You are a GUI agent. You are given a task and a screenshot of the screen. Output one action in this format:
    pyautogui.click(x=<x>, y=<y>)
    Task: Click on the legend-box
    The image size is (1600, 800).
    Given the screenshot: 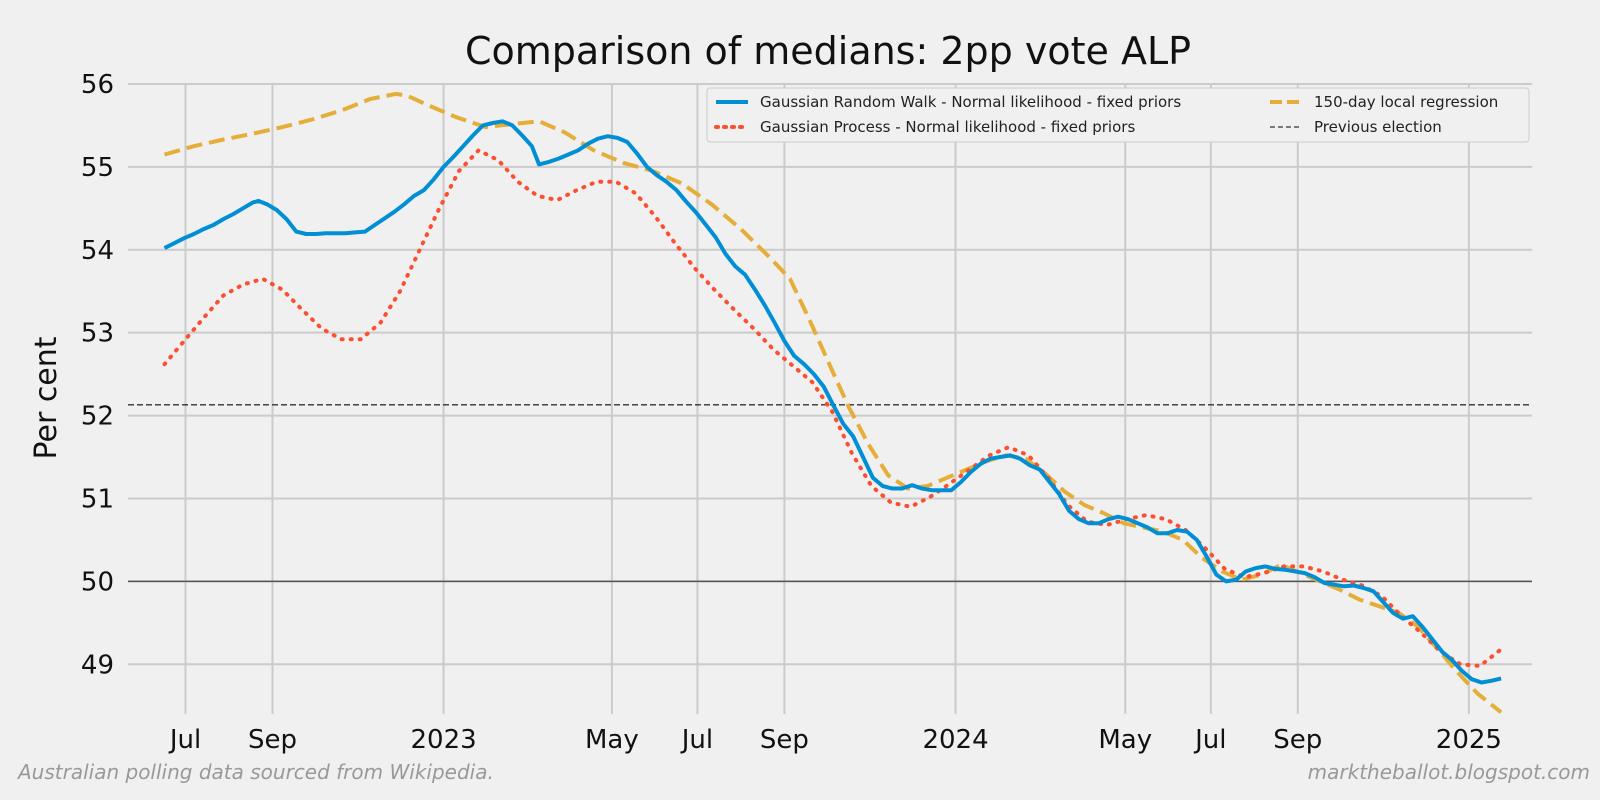 What is the action you would take?
    pyautogui.click(x=1118, y=115)
    